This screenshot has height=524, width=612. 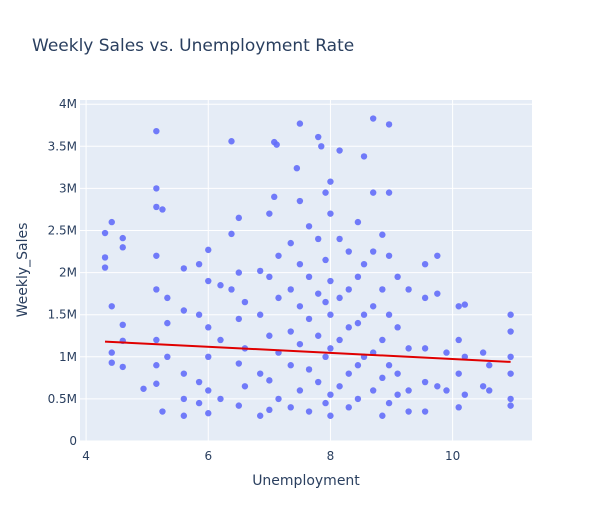 What do you see at coordinates (68, 104) in the screenshot?
I see `y-tick-label: 4M` at bounding box center [68, 104].